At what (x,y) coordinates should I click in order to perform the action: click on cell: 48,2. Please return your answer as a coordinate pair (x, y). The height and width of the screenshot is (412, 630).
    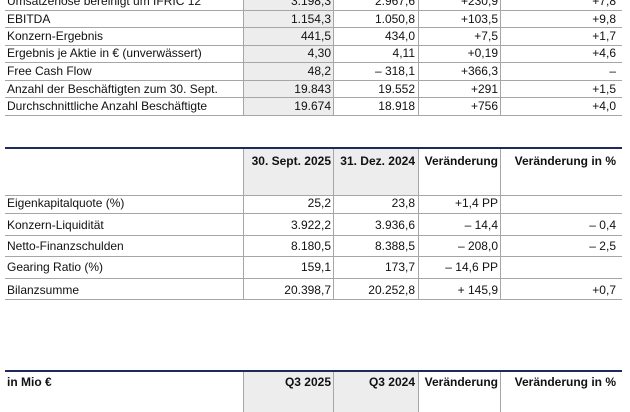
    Looking at the image, I should click on (319, 71).